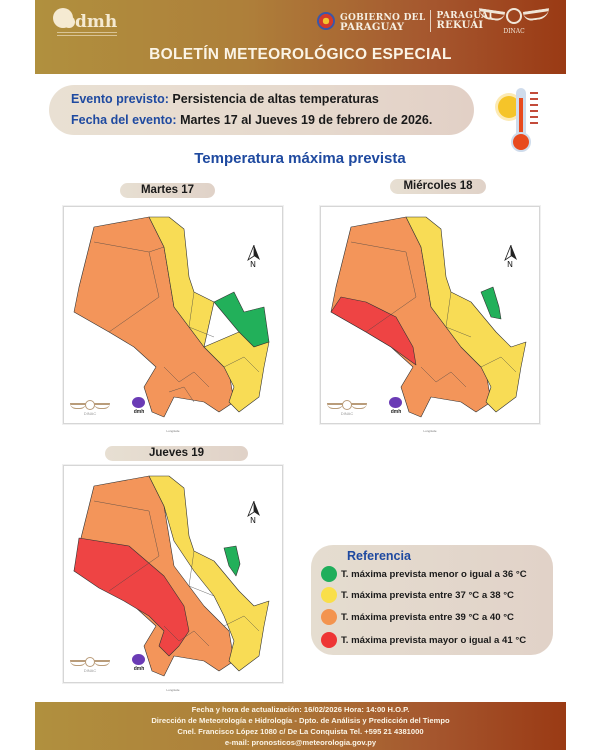  Describe the element at coordinates (329, 574) in the screenshot. I see `green-dot-icon` at that location.